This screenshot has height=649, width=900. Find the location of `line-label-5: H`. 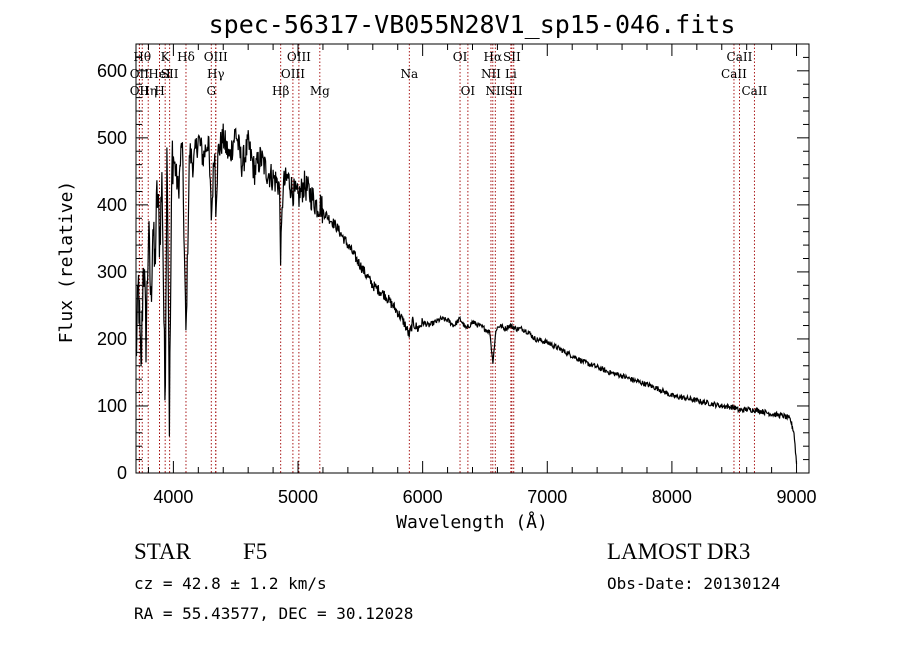

line-label-5: H is located at coordinates (159, 91).